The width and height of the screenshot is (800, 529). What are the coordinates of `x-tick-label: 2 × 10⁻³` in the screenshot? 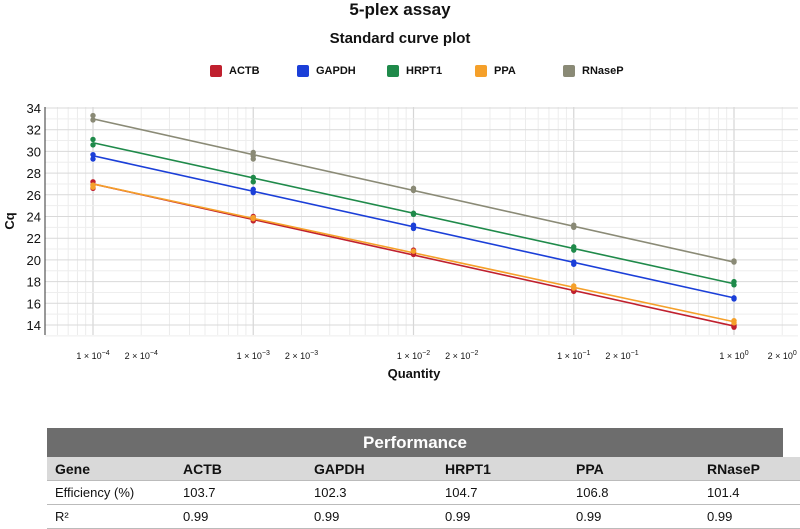 It's located at (301, 355).